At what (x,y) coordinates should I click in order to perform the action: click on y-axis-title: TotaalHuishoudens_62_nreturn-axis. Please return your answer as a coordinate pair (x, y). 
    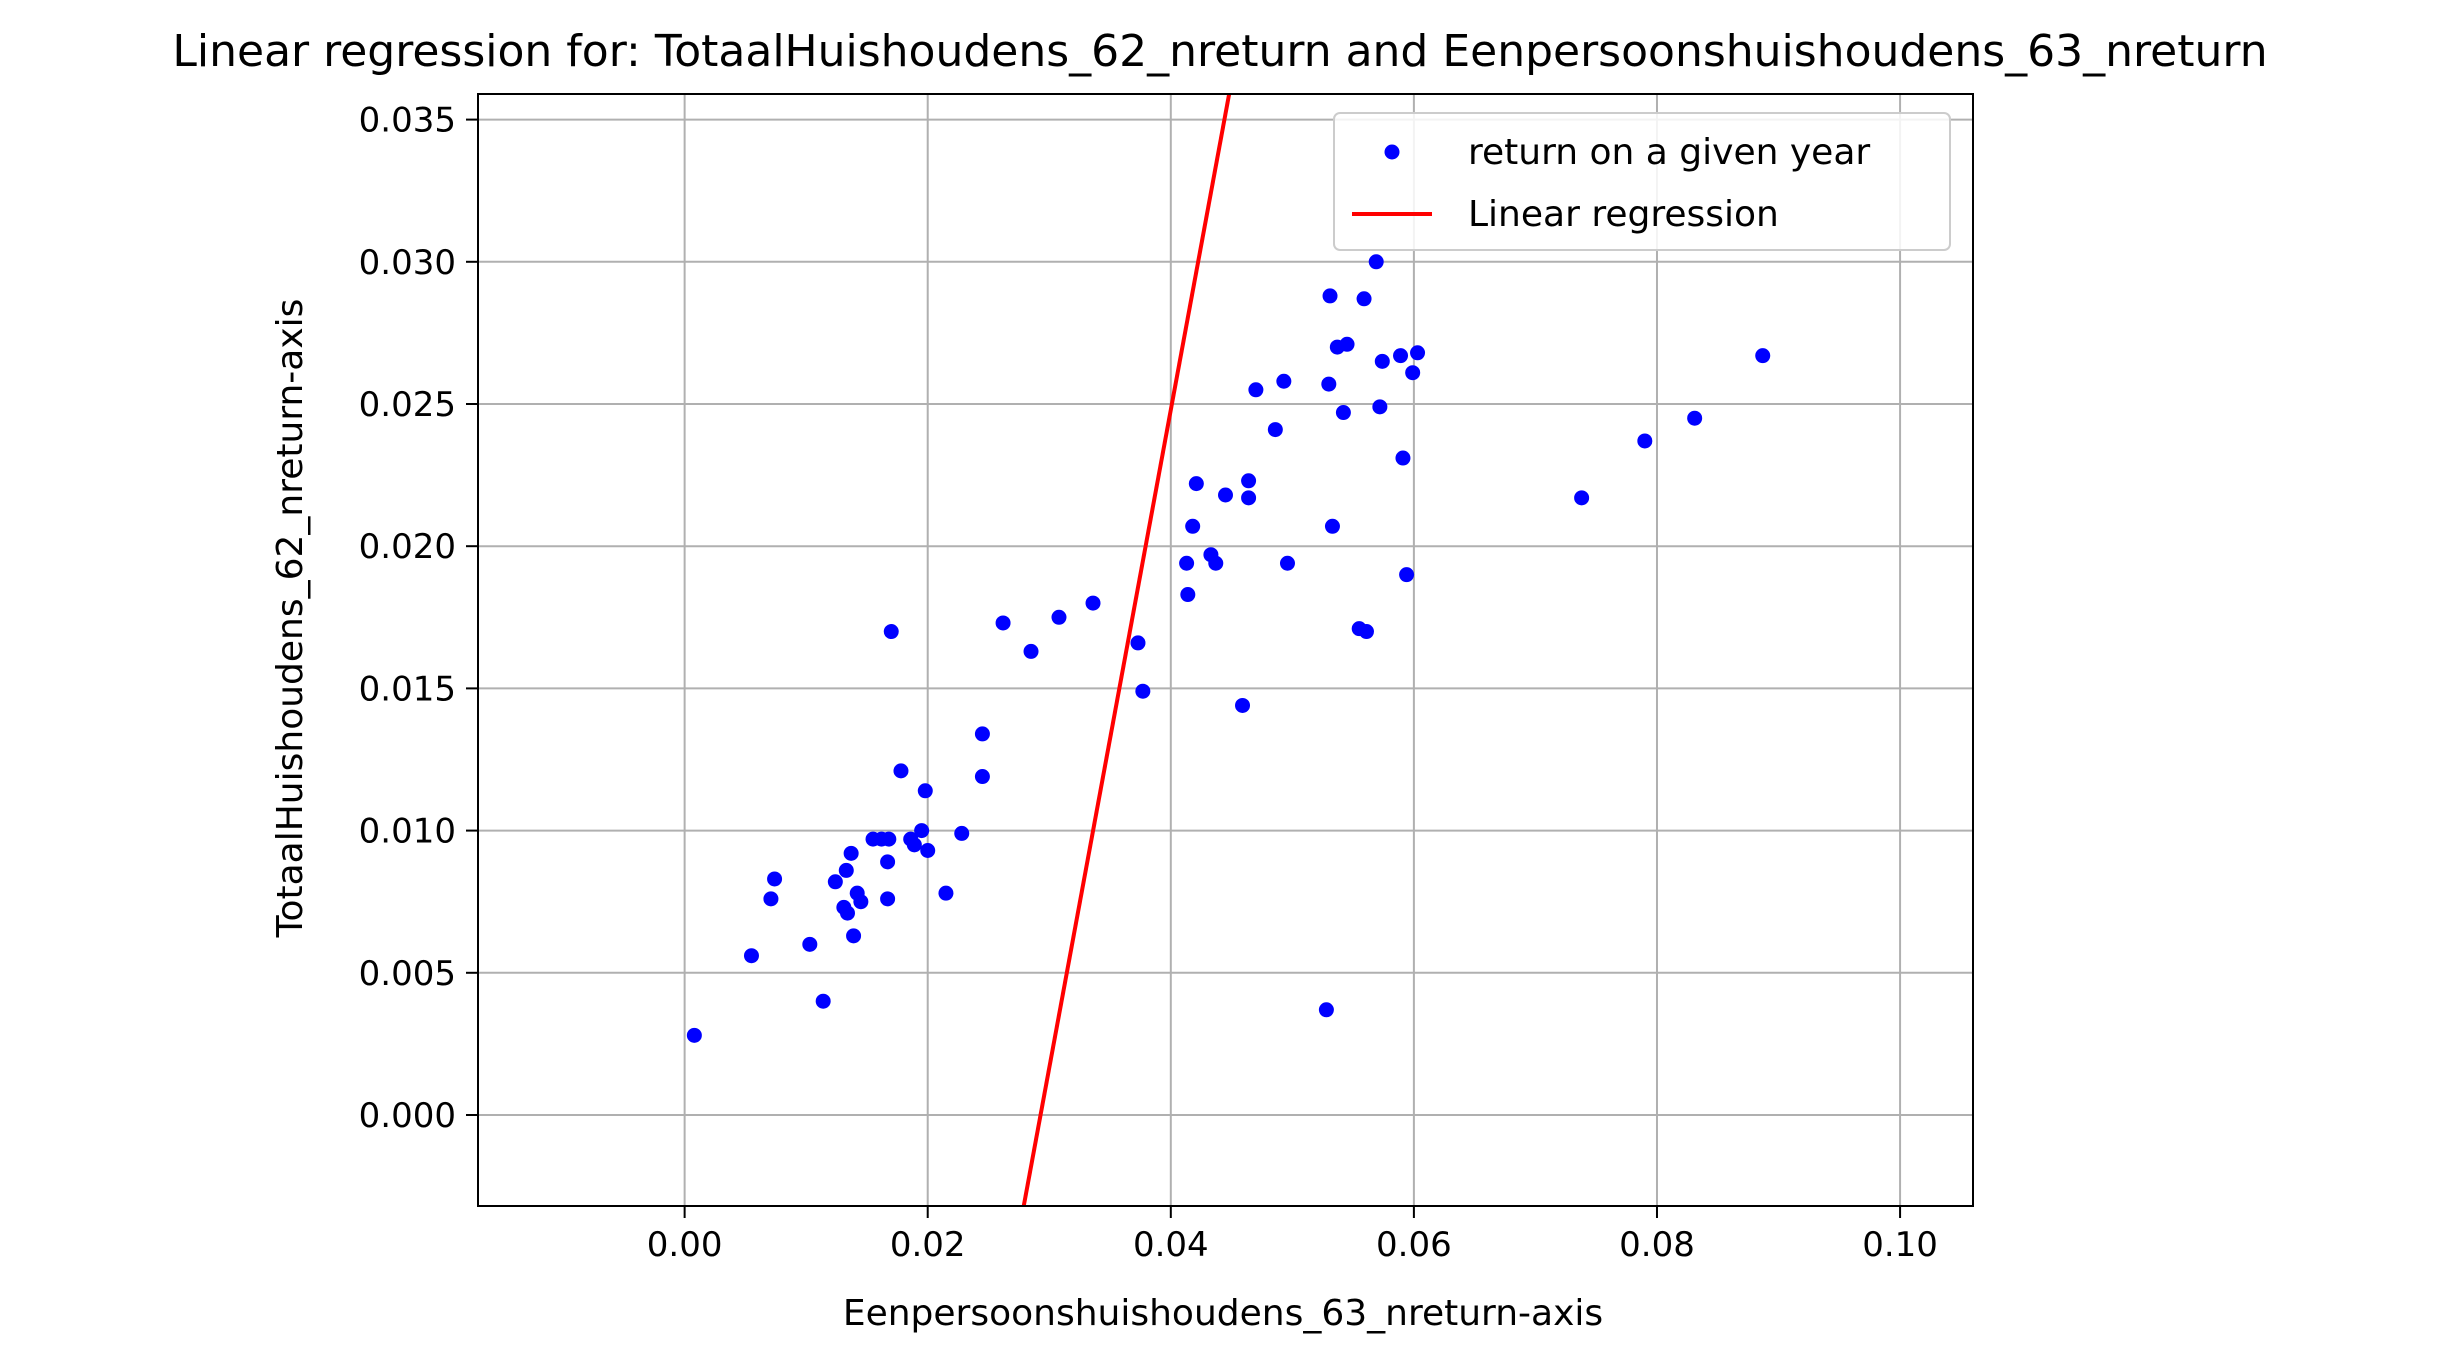
    Looking at the image, I should click on (290, 619).